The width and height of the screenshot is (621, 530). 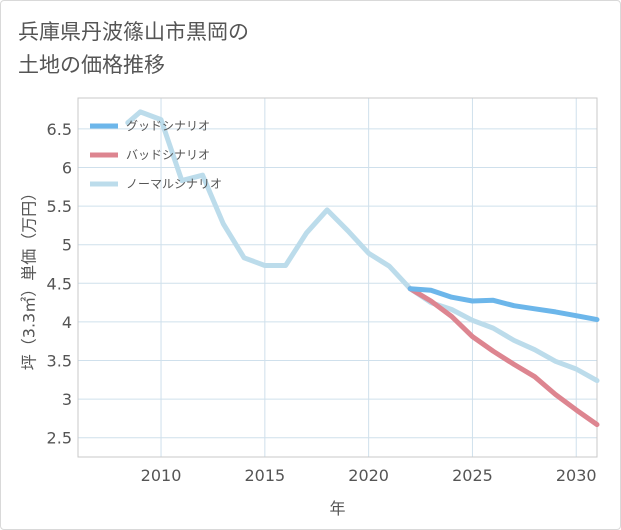 I want to click on legend-label: グッドシナリオ, so click(x=168, y=126).